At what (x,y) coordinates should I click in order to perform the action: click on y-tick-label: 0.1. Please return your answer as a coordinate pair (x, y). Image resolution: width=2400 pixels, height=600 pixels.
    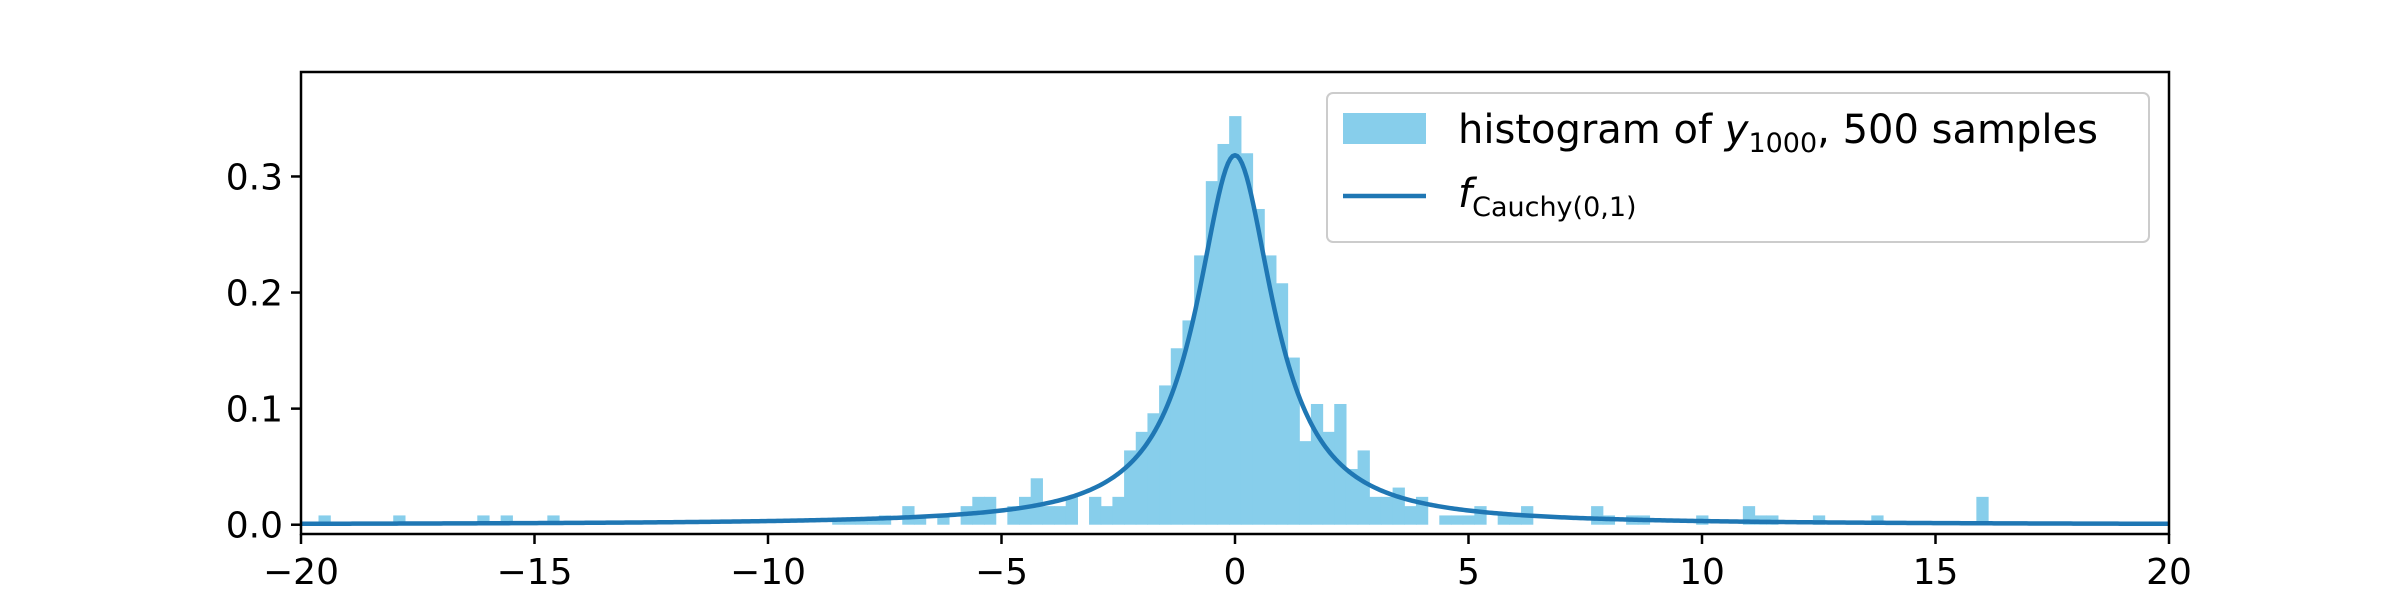
    Looking at the image, I should click on (254, 410).